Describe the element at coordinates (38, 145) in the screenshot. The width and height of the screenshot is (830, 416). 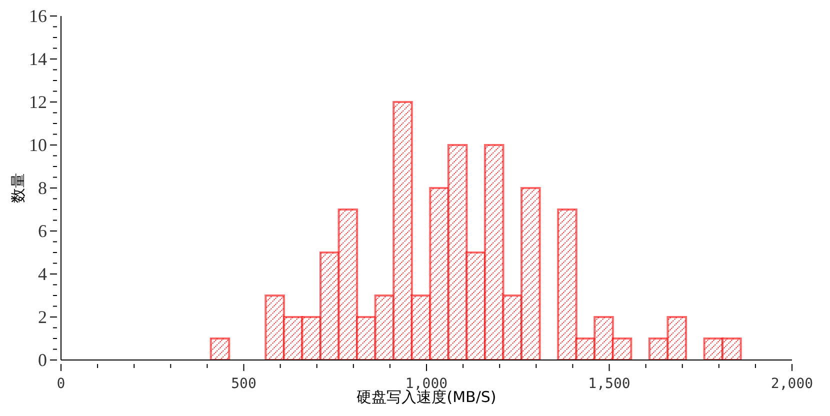
I see `y-tick-label: 10` at that location.